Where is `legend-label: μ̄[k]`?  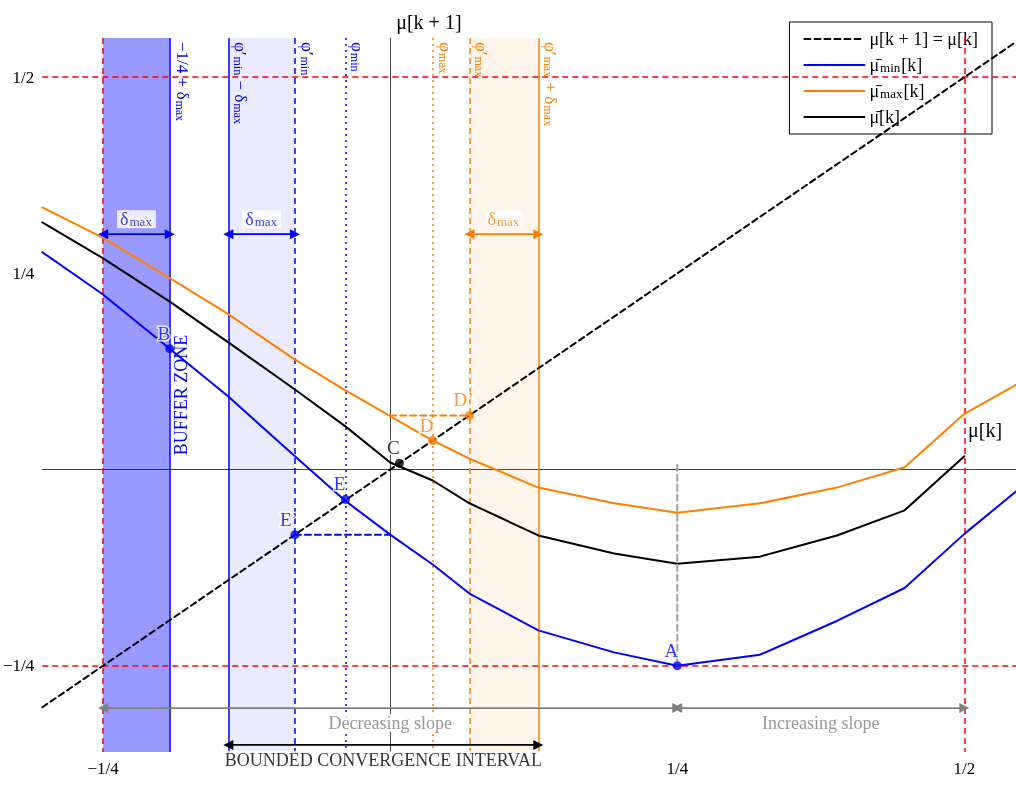 legend-label: μ̄[k] is located at coordinates (885, 117).